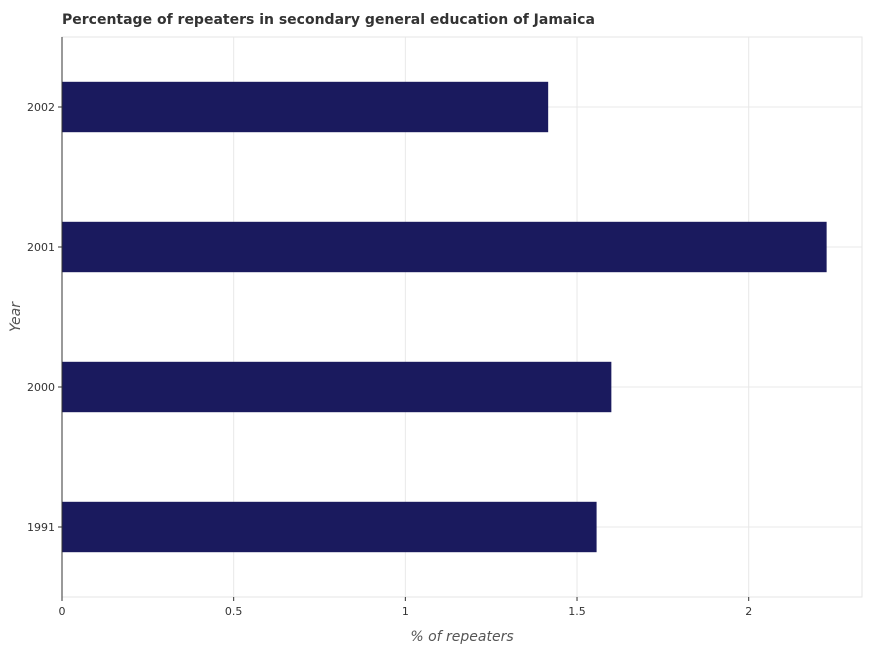 This screenshot has width=869, height=654. I want to click on x-tick-label: 2, so click(748, 611).